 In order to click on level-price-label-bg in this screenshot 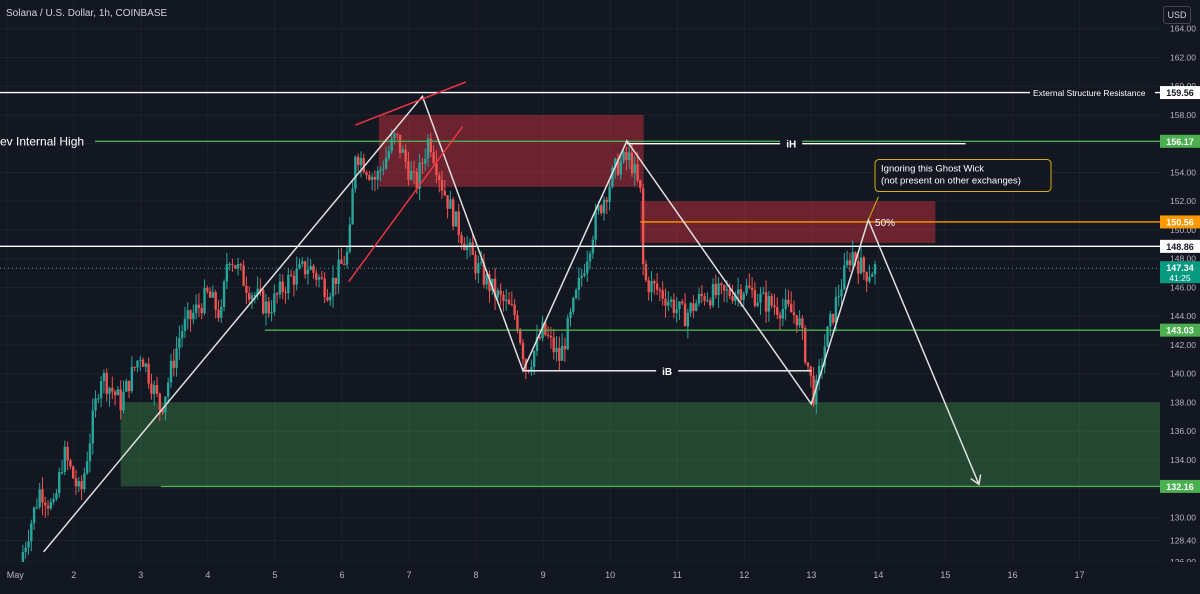, I will do `click(1180, 330)`.